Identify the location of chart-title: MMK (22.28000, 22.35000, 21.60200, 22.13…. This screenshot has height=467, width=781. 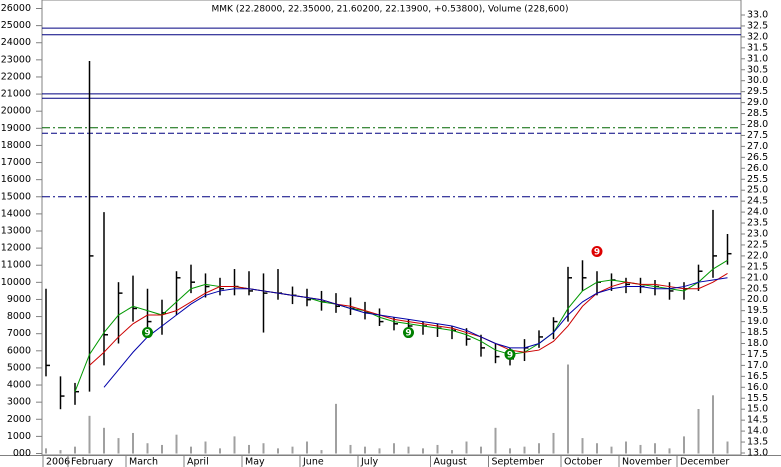
(389, 10).